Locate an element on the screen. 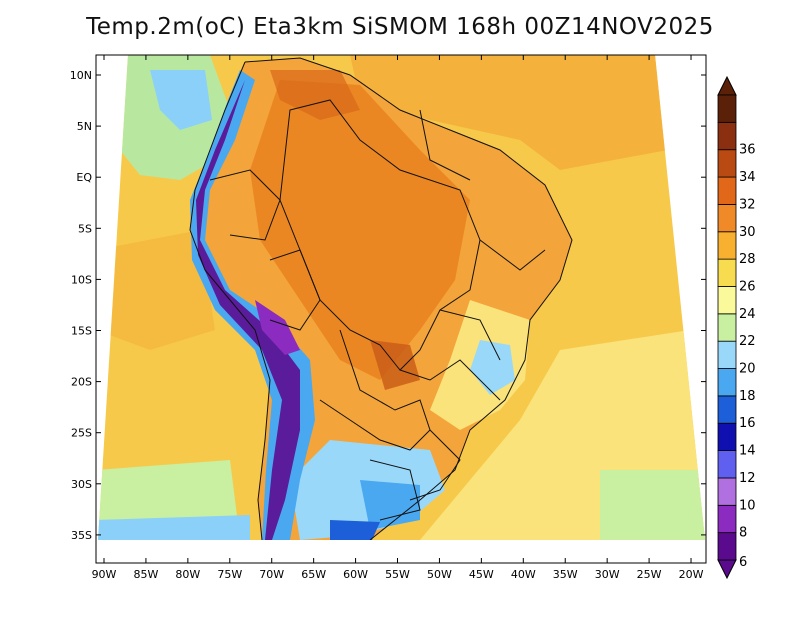 The width and height of the screenshot is (800, 618). cold-south-corner is located at coordinates (174, 527).